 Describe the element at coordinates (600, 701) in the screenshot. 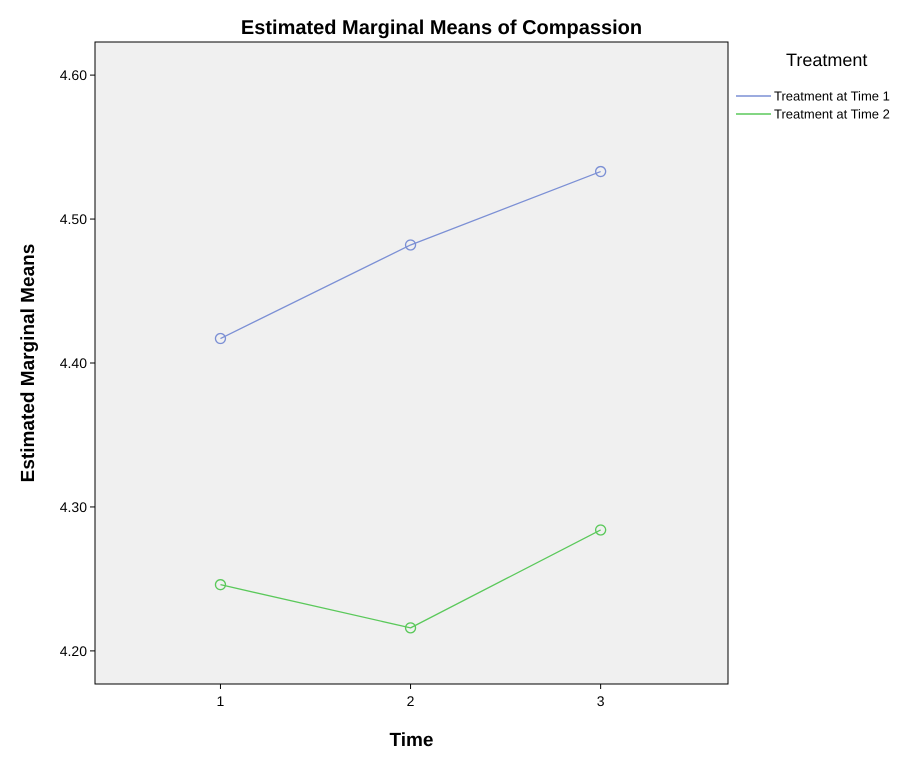

I see `x-tick-label: 3` at that location.